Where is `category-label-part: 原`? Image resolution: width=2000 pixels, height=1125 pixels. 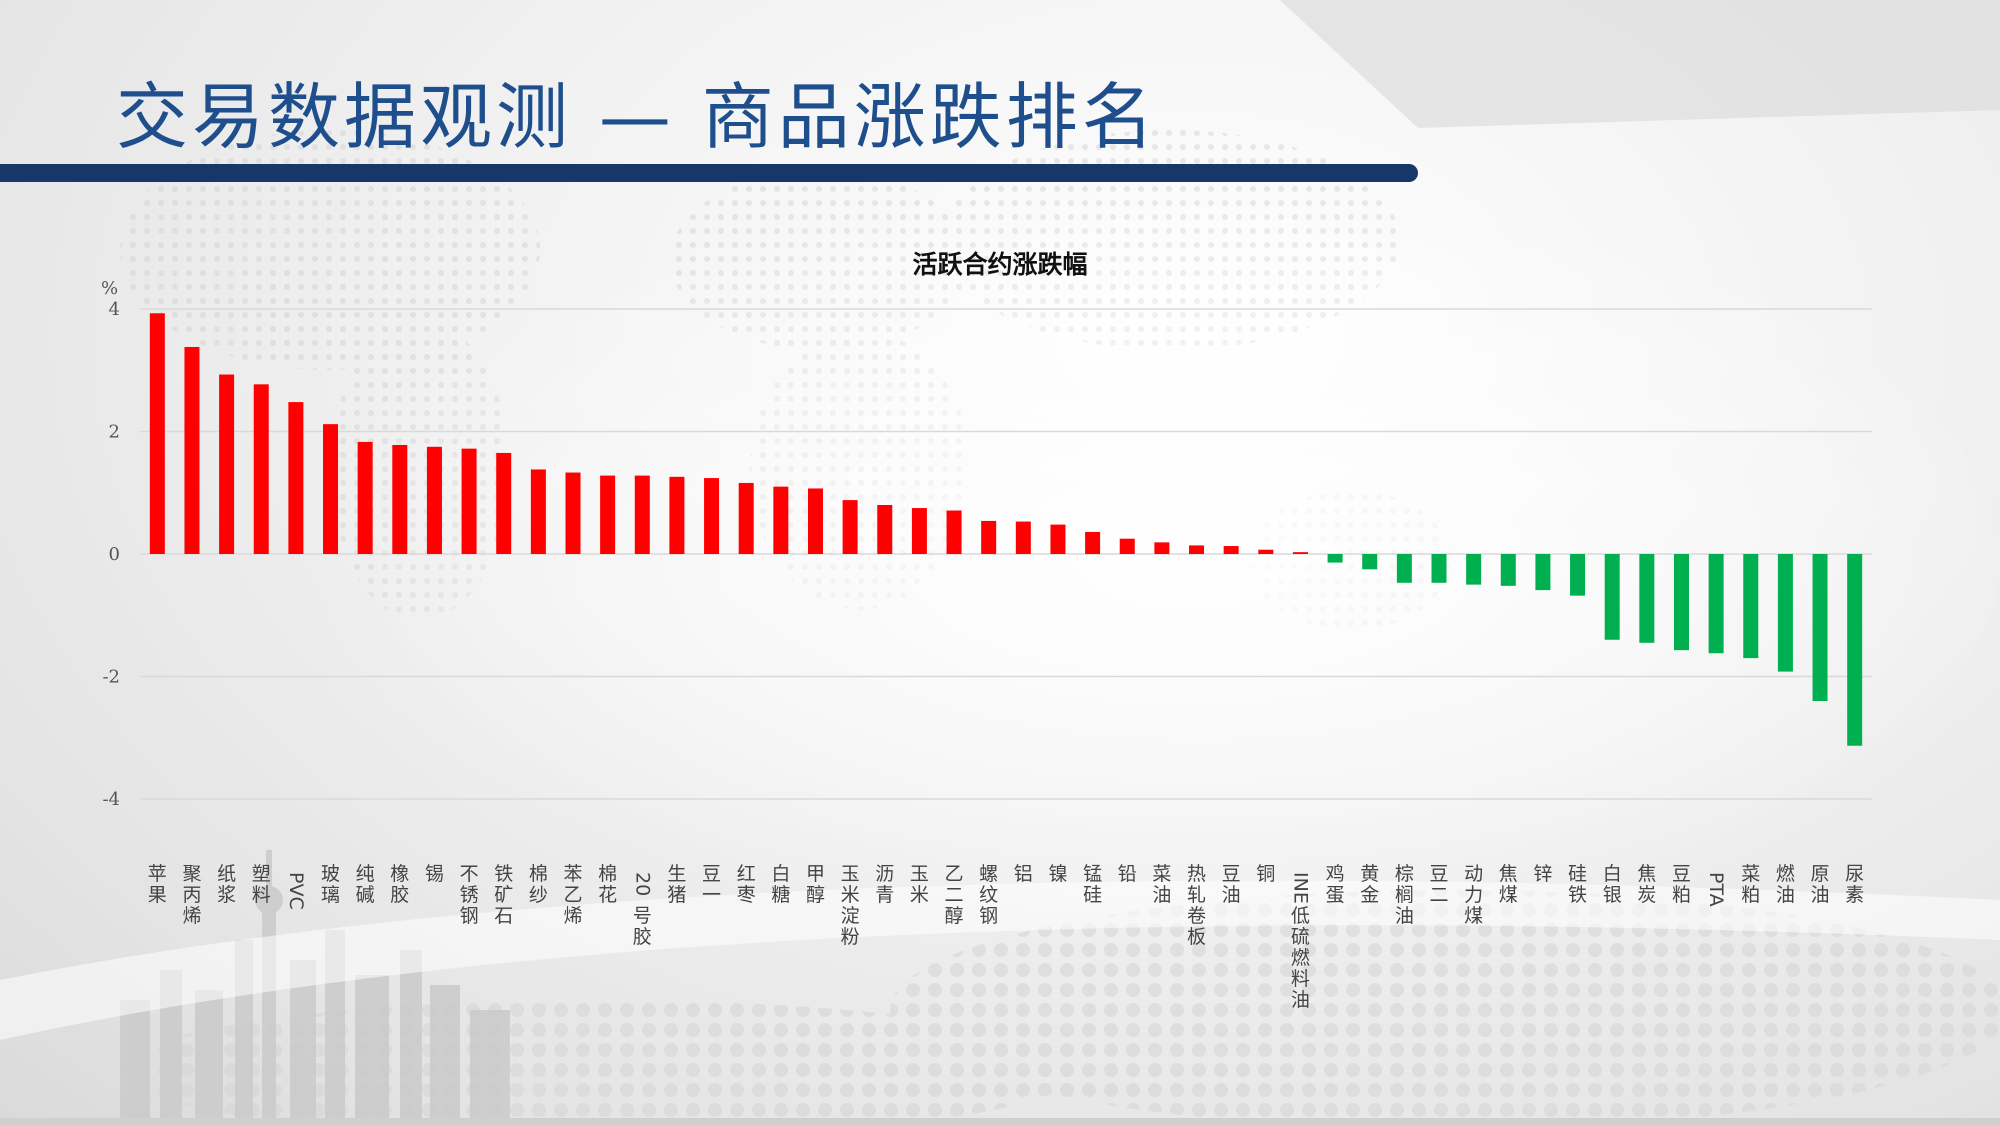
category-label-part: 原 is located at coordinates (1820, 874).